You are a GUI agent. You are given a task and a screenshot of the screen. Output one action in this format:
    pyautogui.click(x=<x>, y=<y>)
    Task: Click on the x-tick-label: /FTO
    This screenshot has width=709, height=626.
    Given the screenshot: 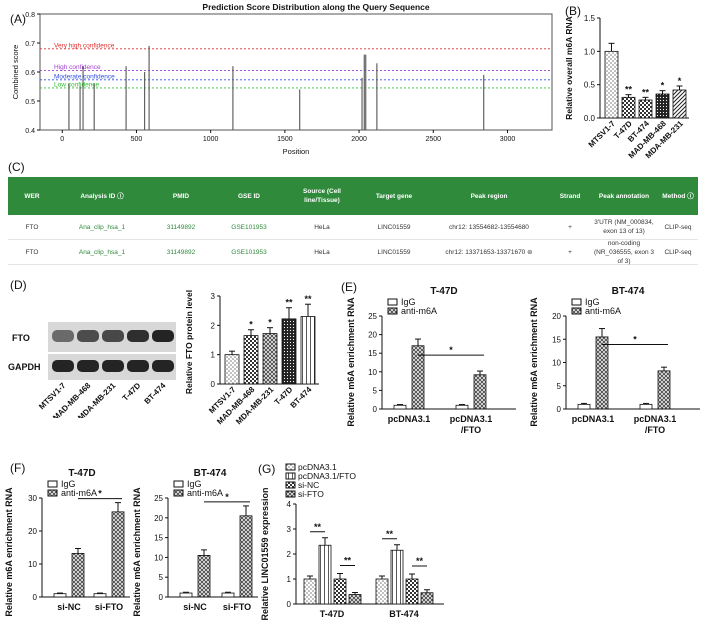 What is the action you would take?
    pyautogui.click(x=471, y=430)
    